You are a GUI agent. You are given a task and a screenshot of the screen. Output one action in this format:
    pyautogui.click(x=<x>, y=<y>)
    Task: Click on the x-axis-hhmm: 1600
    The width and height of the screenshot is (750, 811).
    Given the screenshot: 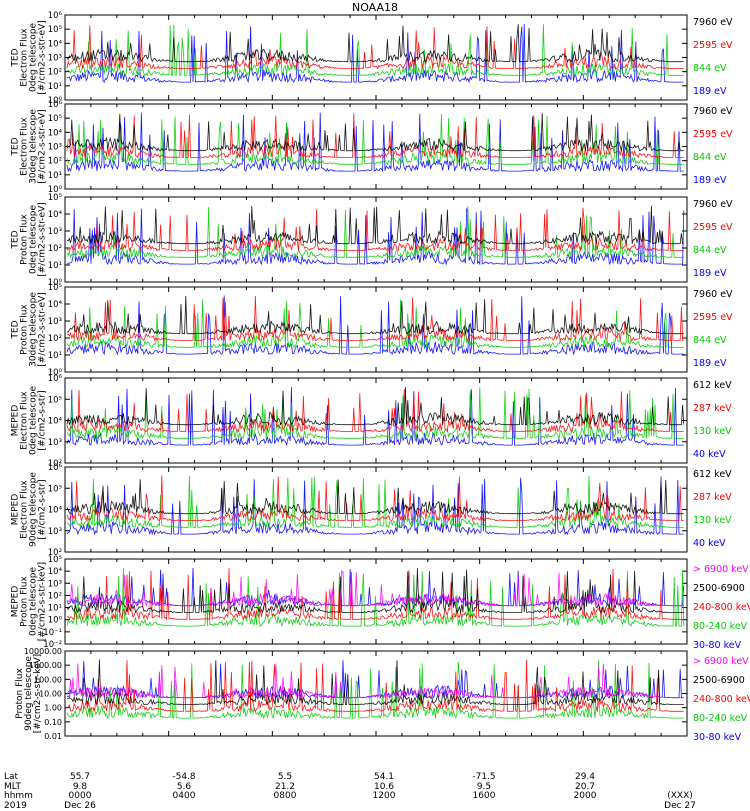 What is the action you would take?
    pyautogui.click(x=484, y=796)
    